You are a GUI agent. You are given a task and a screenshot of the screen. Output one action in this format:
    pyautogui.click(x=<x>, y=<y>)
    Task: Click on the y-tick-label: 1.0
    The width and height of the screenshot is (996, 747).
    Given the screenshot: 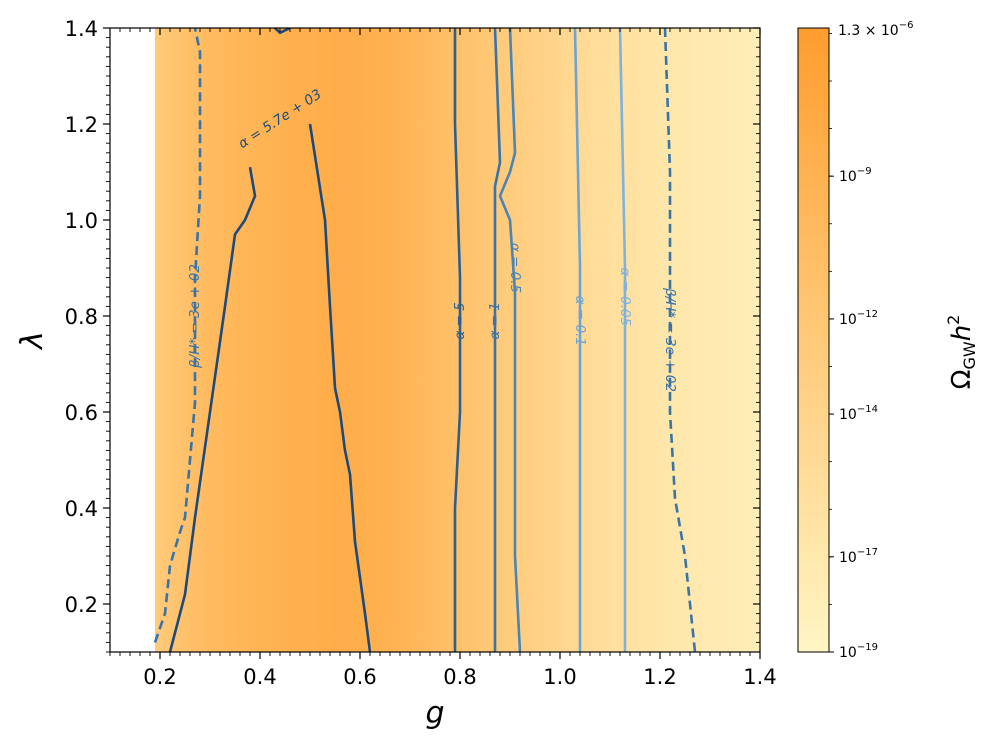 What is the action you would take?
    pyautogui.click(x=81, y=221)
    